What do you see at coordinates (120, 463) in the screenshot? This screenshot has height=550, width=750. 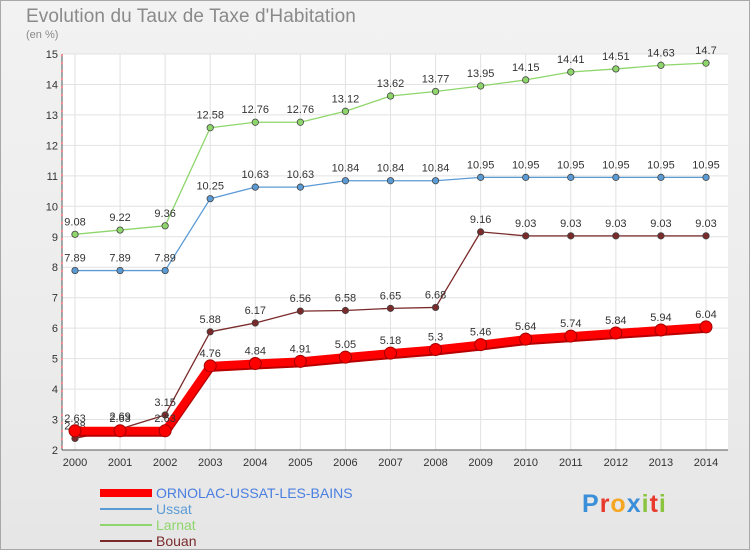 I see `x-tick-label: 2001` at bounding box center [120, 463].